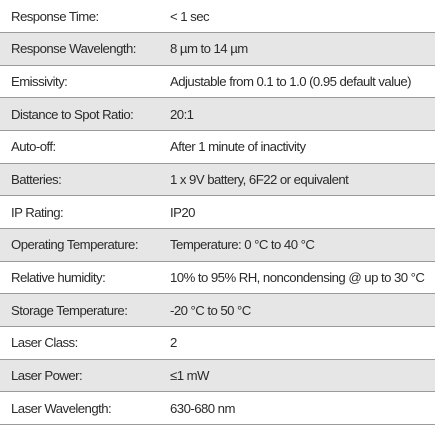 Image resolution: width=435 pixels, height=429 pixels. I want to click on spec-row-laser-class: Laser Class: 2, so click(217, 343).